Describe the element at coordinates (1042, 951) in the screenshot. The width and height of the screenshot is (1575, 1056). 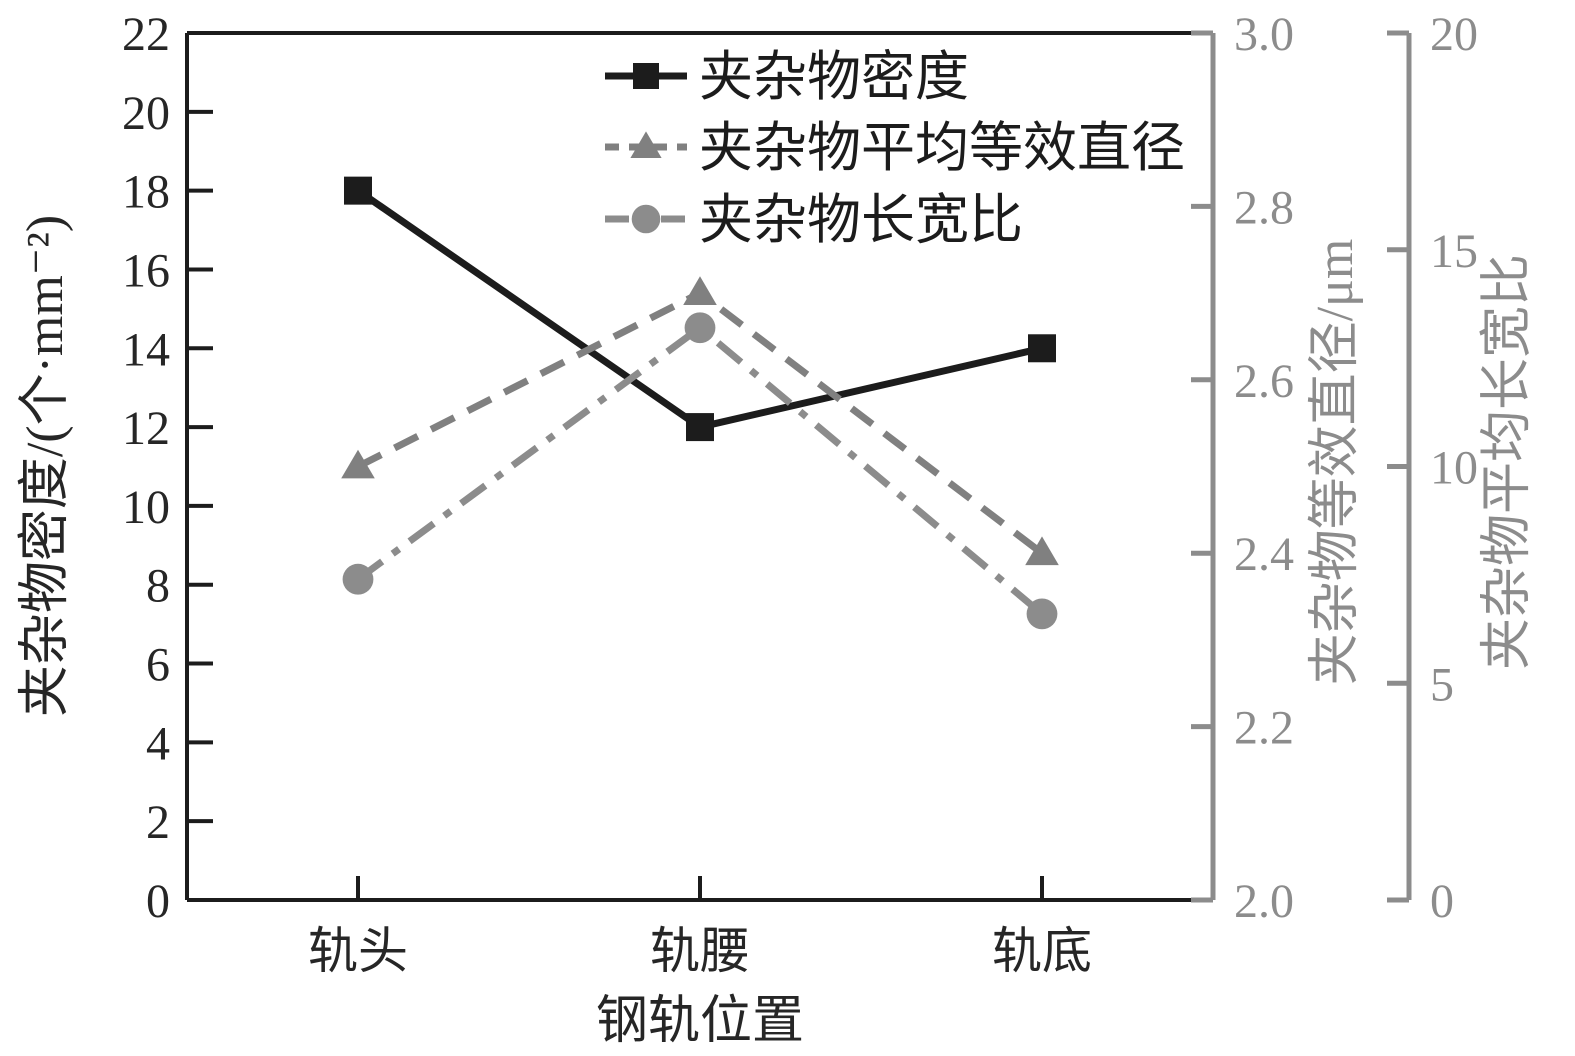
I see `x-axis-category-label: 轨底` at that location.